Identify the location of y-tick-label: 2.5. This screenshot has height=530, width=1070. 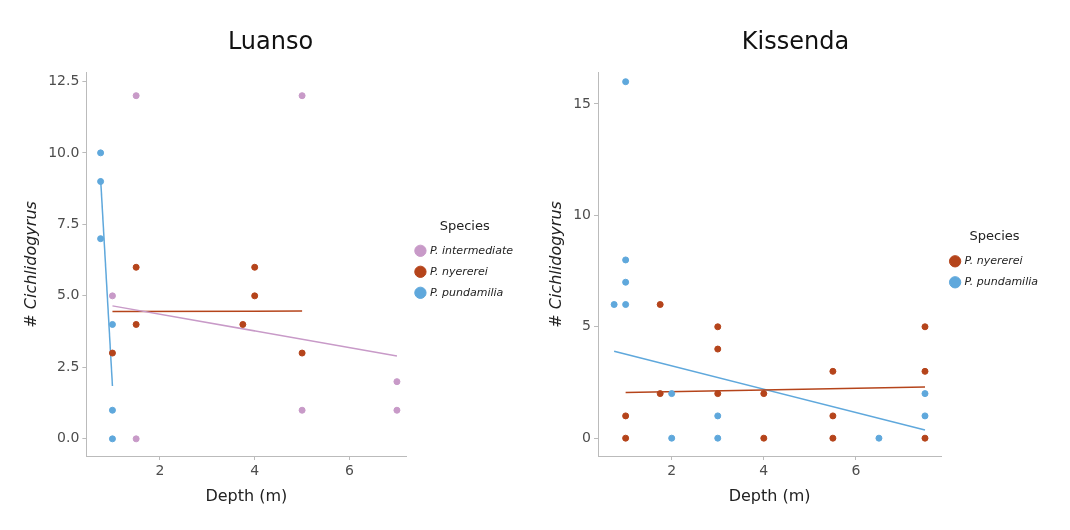
(68, 365).